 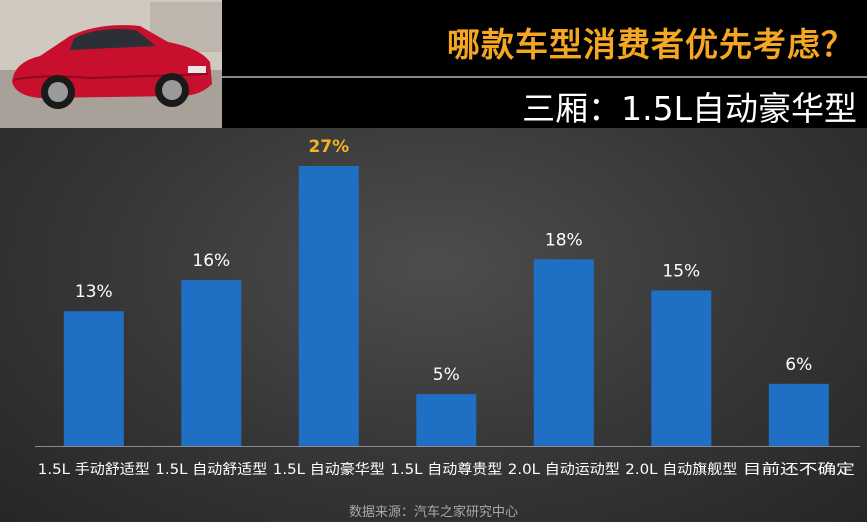 What do you see at coordinates (211, 470) in the screenshot?
I see `category-label: 1.5L 自动舒适型` at bounding box center [211, 470].